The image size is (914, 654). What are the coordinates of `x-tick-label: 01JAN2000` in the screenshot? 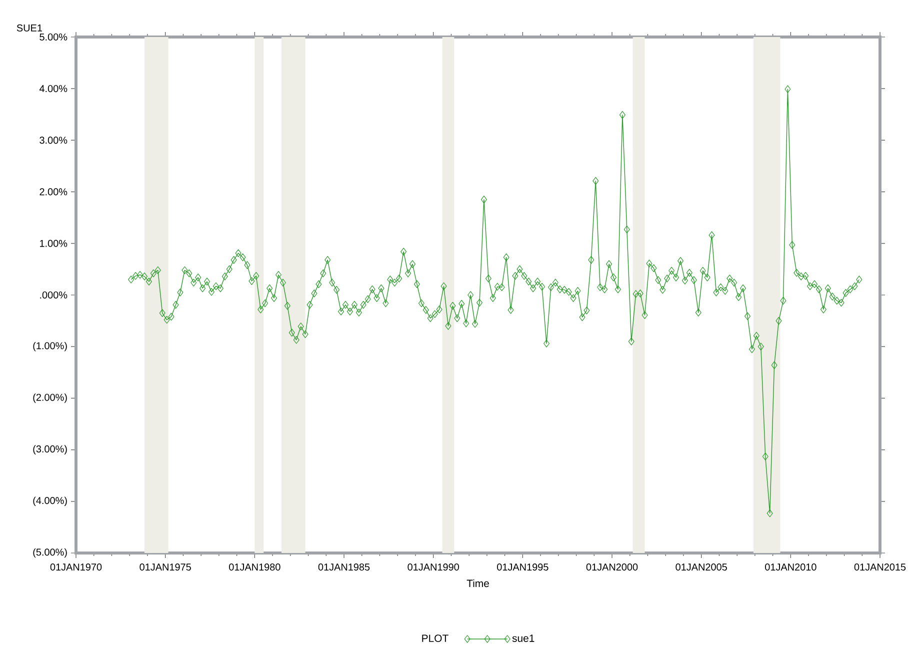 It's located at (612, 567).